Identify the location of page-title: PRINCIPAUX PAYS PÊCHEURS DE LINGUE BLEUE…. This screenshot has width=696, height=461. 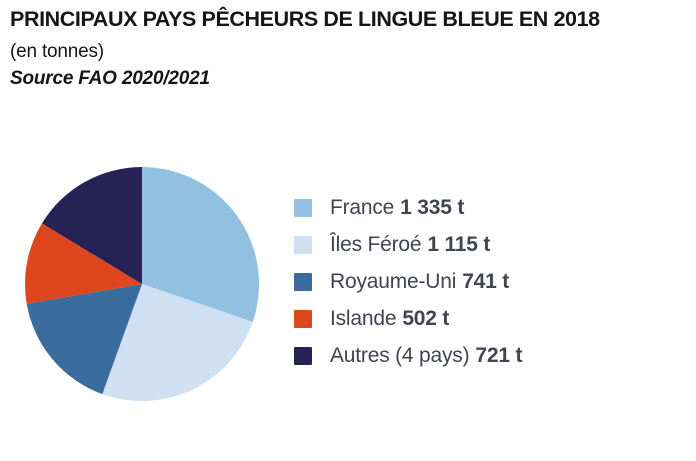
(305, 19).